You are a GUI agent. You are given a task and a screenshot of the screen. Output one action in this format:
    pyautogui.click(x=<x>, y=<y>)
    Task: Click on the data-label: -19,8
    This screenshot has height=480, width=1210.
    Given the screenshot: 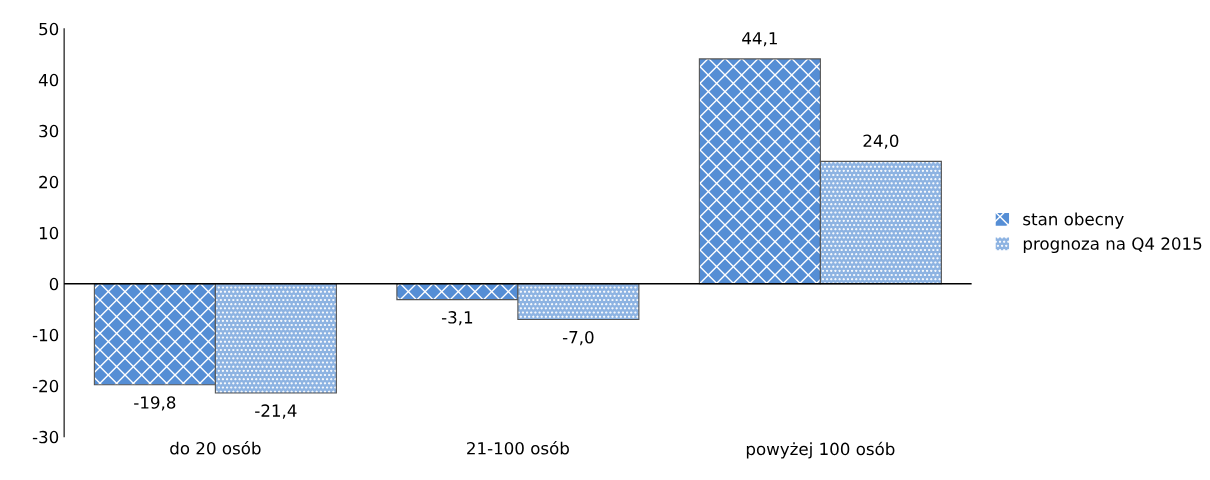 What is the action you would take?
    pyautogui.click(x=155, y=403)
    